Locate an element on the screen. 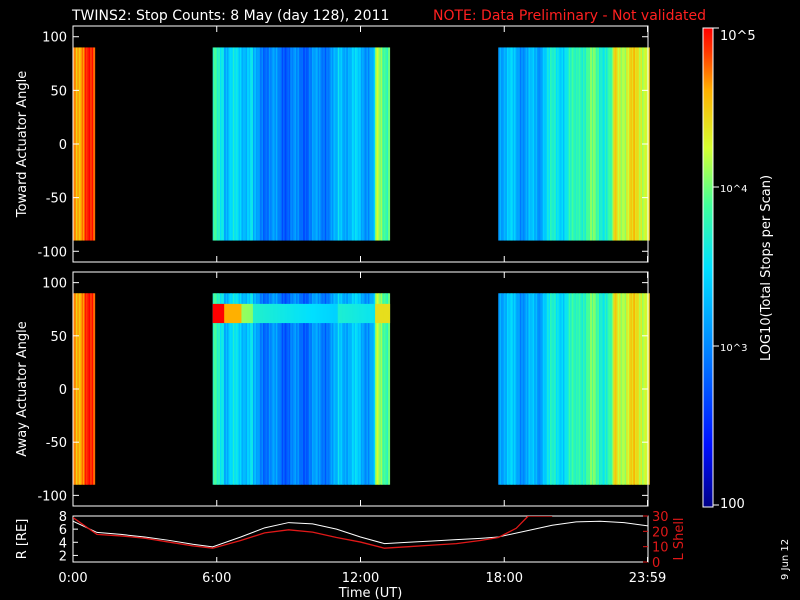 Image resolution: width=800 pixels, height=600 pixels. y-tick-label: 100 is located at coordinates (54, 38).